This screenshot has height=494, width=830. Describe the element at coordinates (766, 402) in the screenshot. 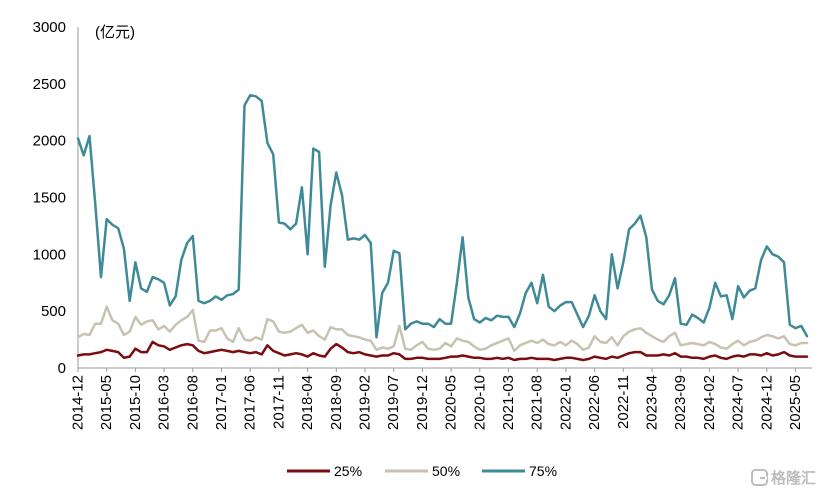

I see `x-tick-label: 2024-12` at that location.